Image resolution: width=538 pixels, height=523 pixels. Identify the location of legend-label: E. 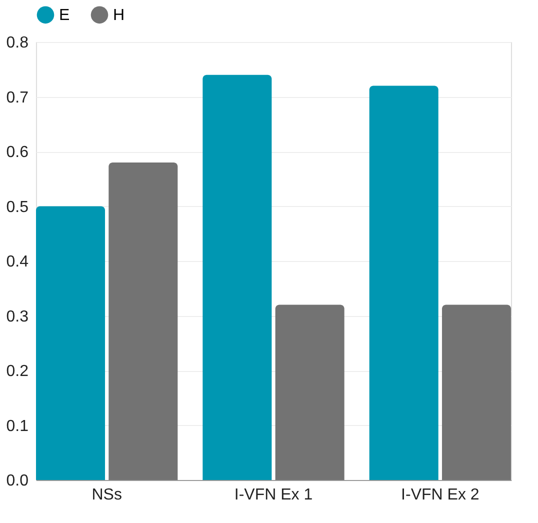
(64, 15).